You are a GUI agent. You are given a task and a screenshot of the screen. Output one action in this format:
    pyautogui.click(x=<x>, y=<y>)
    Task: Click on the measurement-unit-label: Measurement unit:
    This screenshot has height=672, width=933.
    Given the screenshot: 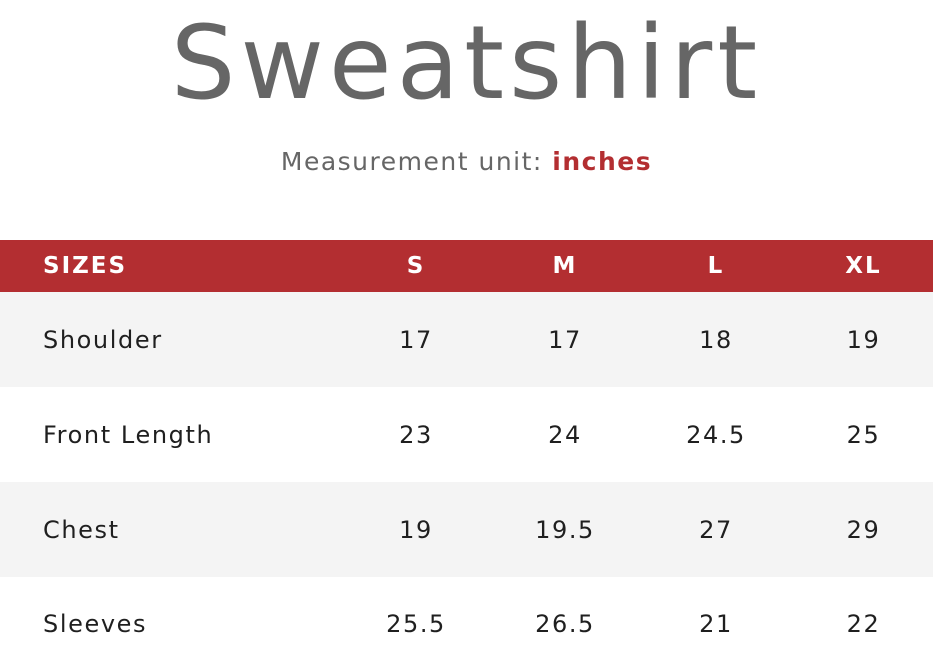 What is the action you would take?
    pyautogui.click(x=416, y=161)
    